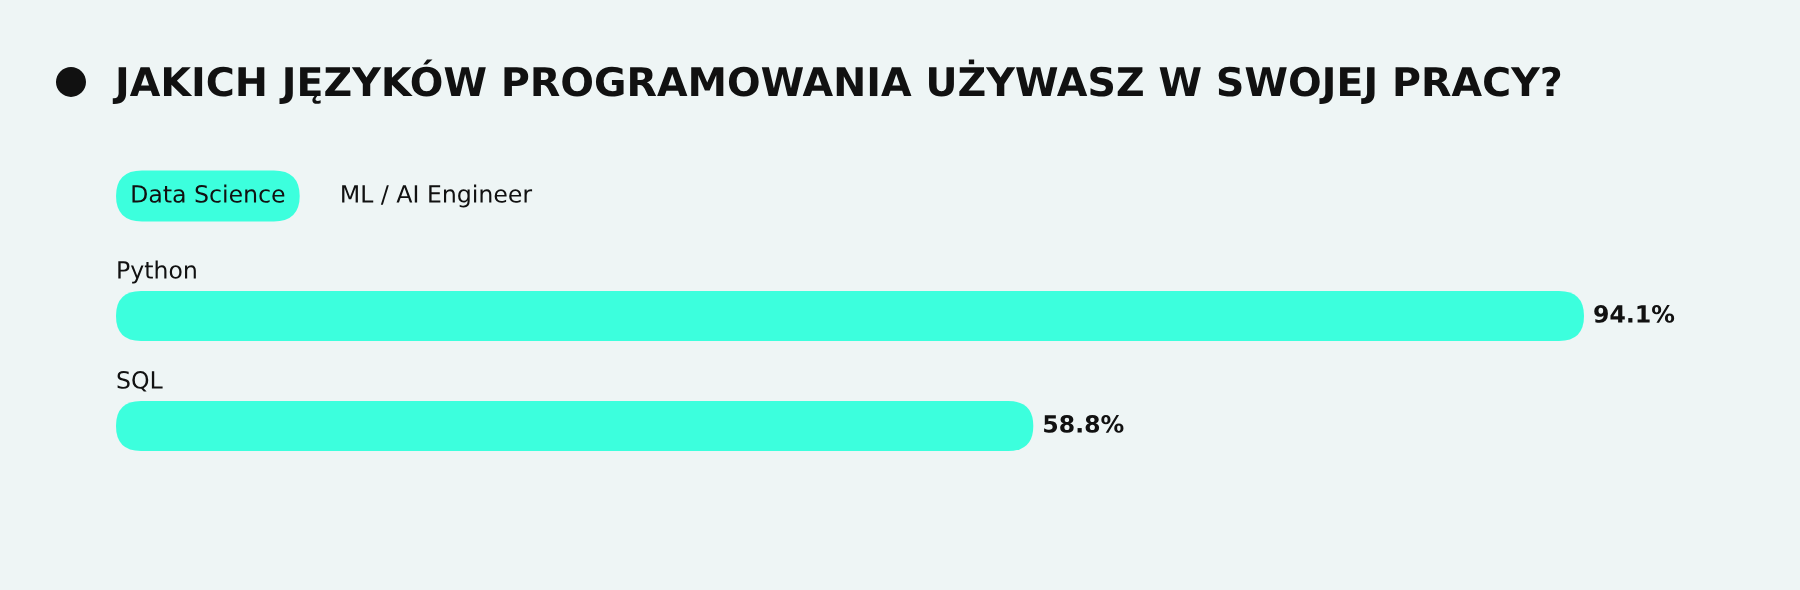 Image resolution: width=1800 pixels, height=590 pixels. What do you see at coordinates (437, 196) in the screenshot?
I see `text: ML / AI Engineer` at bounding box center [437, 196].